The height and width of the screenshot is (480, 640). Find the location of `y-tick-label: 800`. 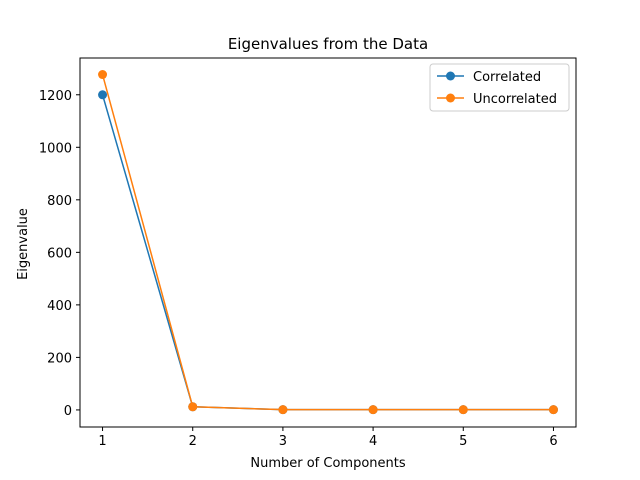

y-tick-label: 800 is located at coordinates (59, 201).